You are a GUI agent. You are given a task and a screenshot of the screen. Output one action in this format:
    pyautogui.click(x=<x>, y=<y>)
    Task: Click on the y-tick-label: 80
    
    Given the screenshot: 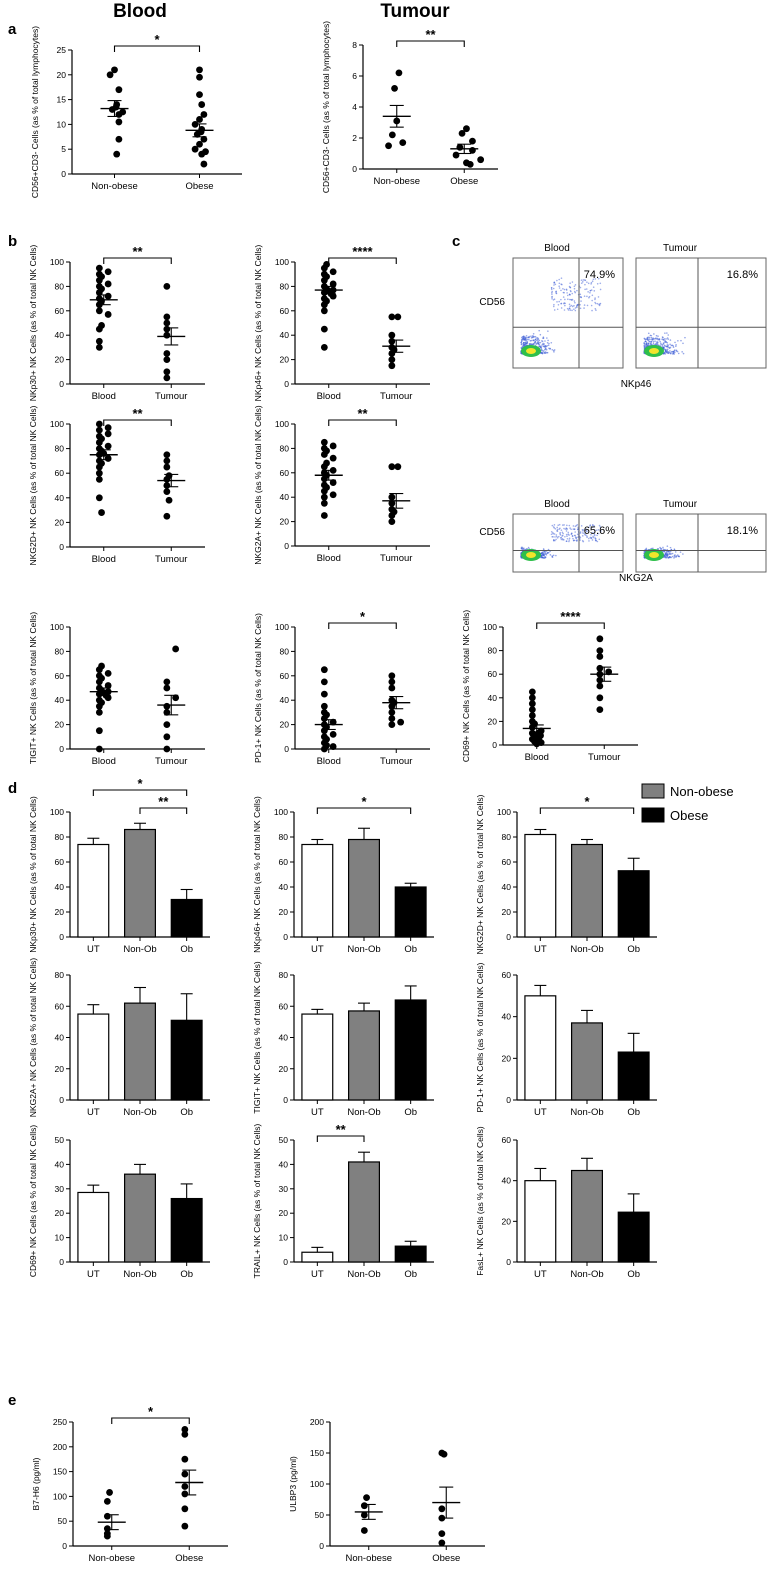 What is the action you would take?
    pyautogui.click(x=285, y=448)
    